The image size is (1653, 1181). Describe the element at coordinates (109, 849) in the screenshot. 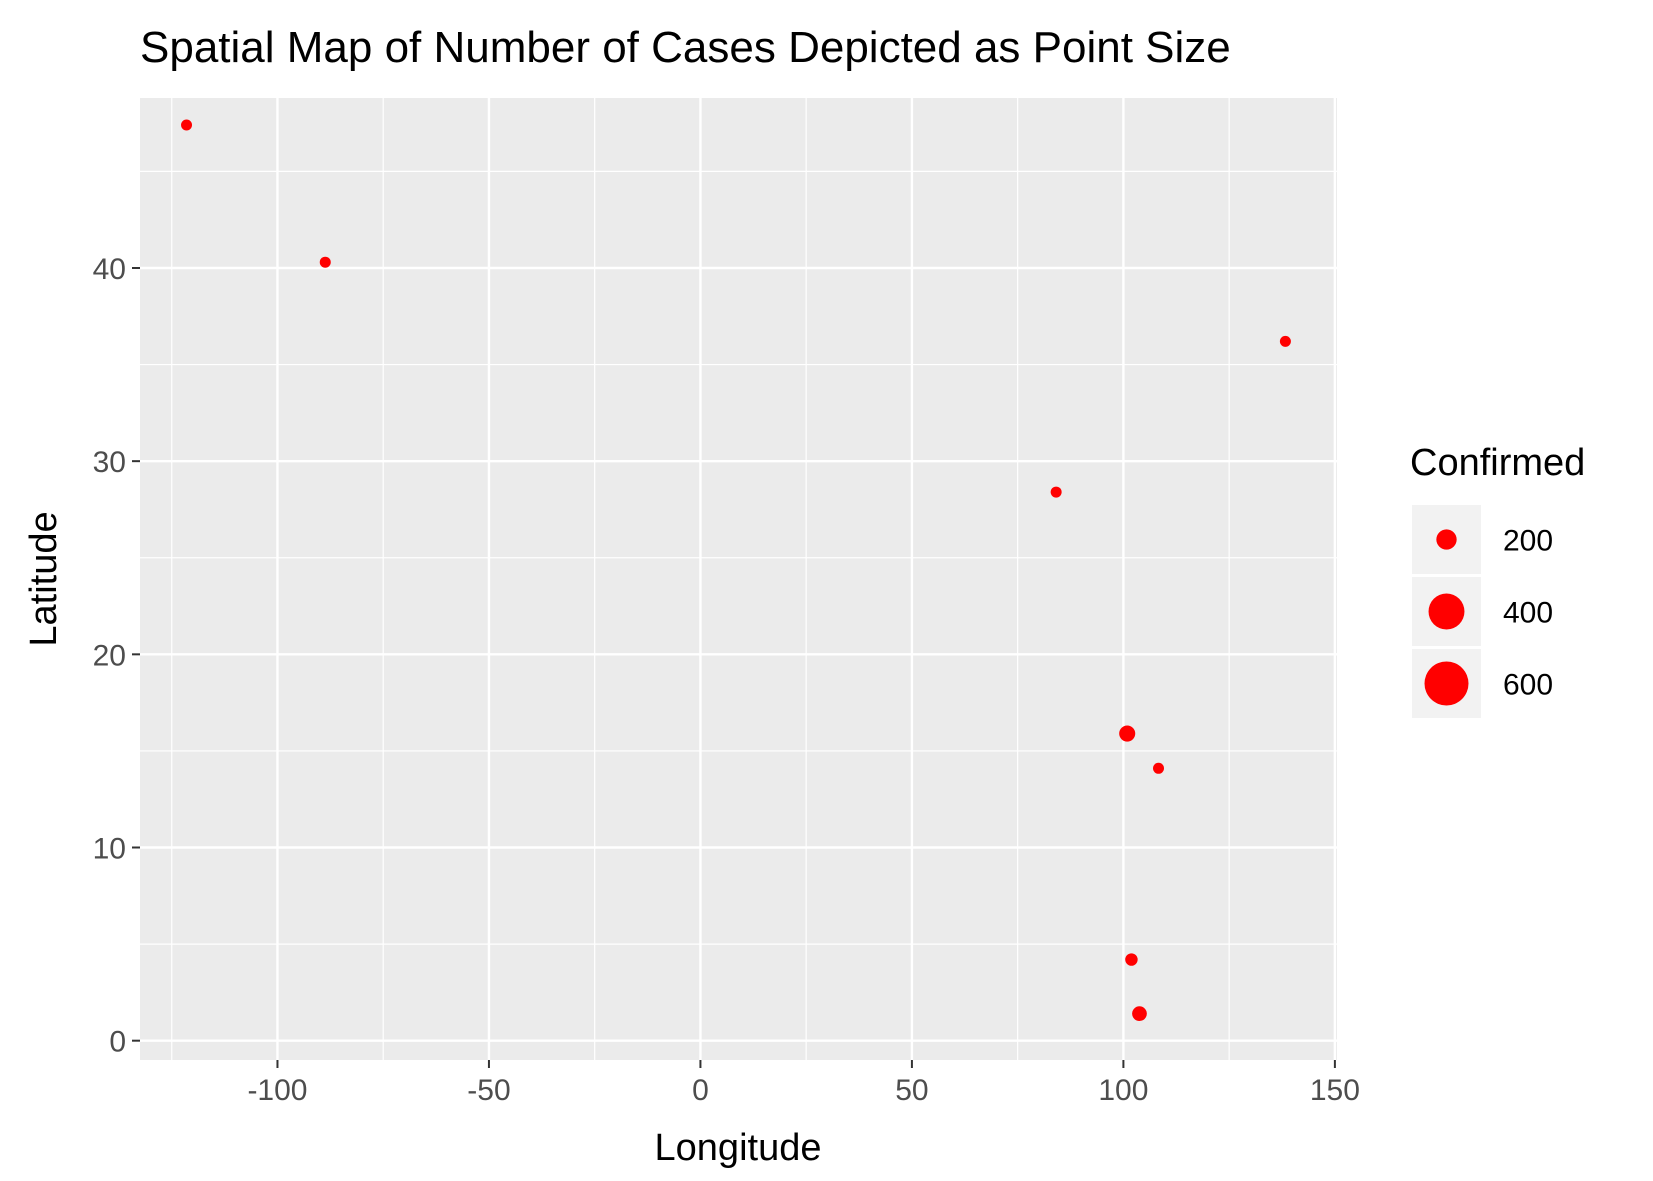

I see `y-tick-label: 10` at that location.